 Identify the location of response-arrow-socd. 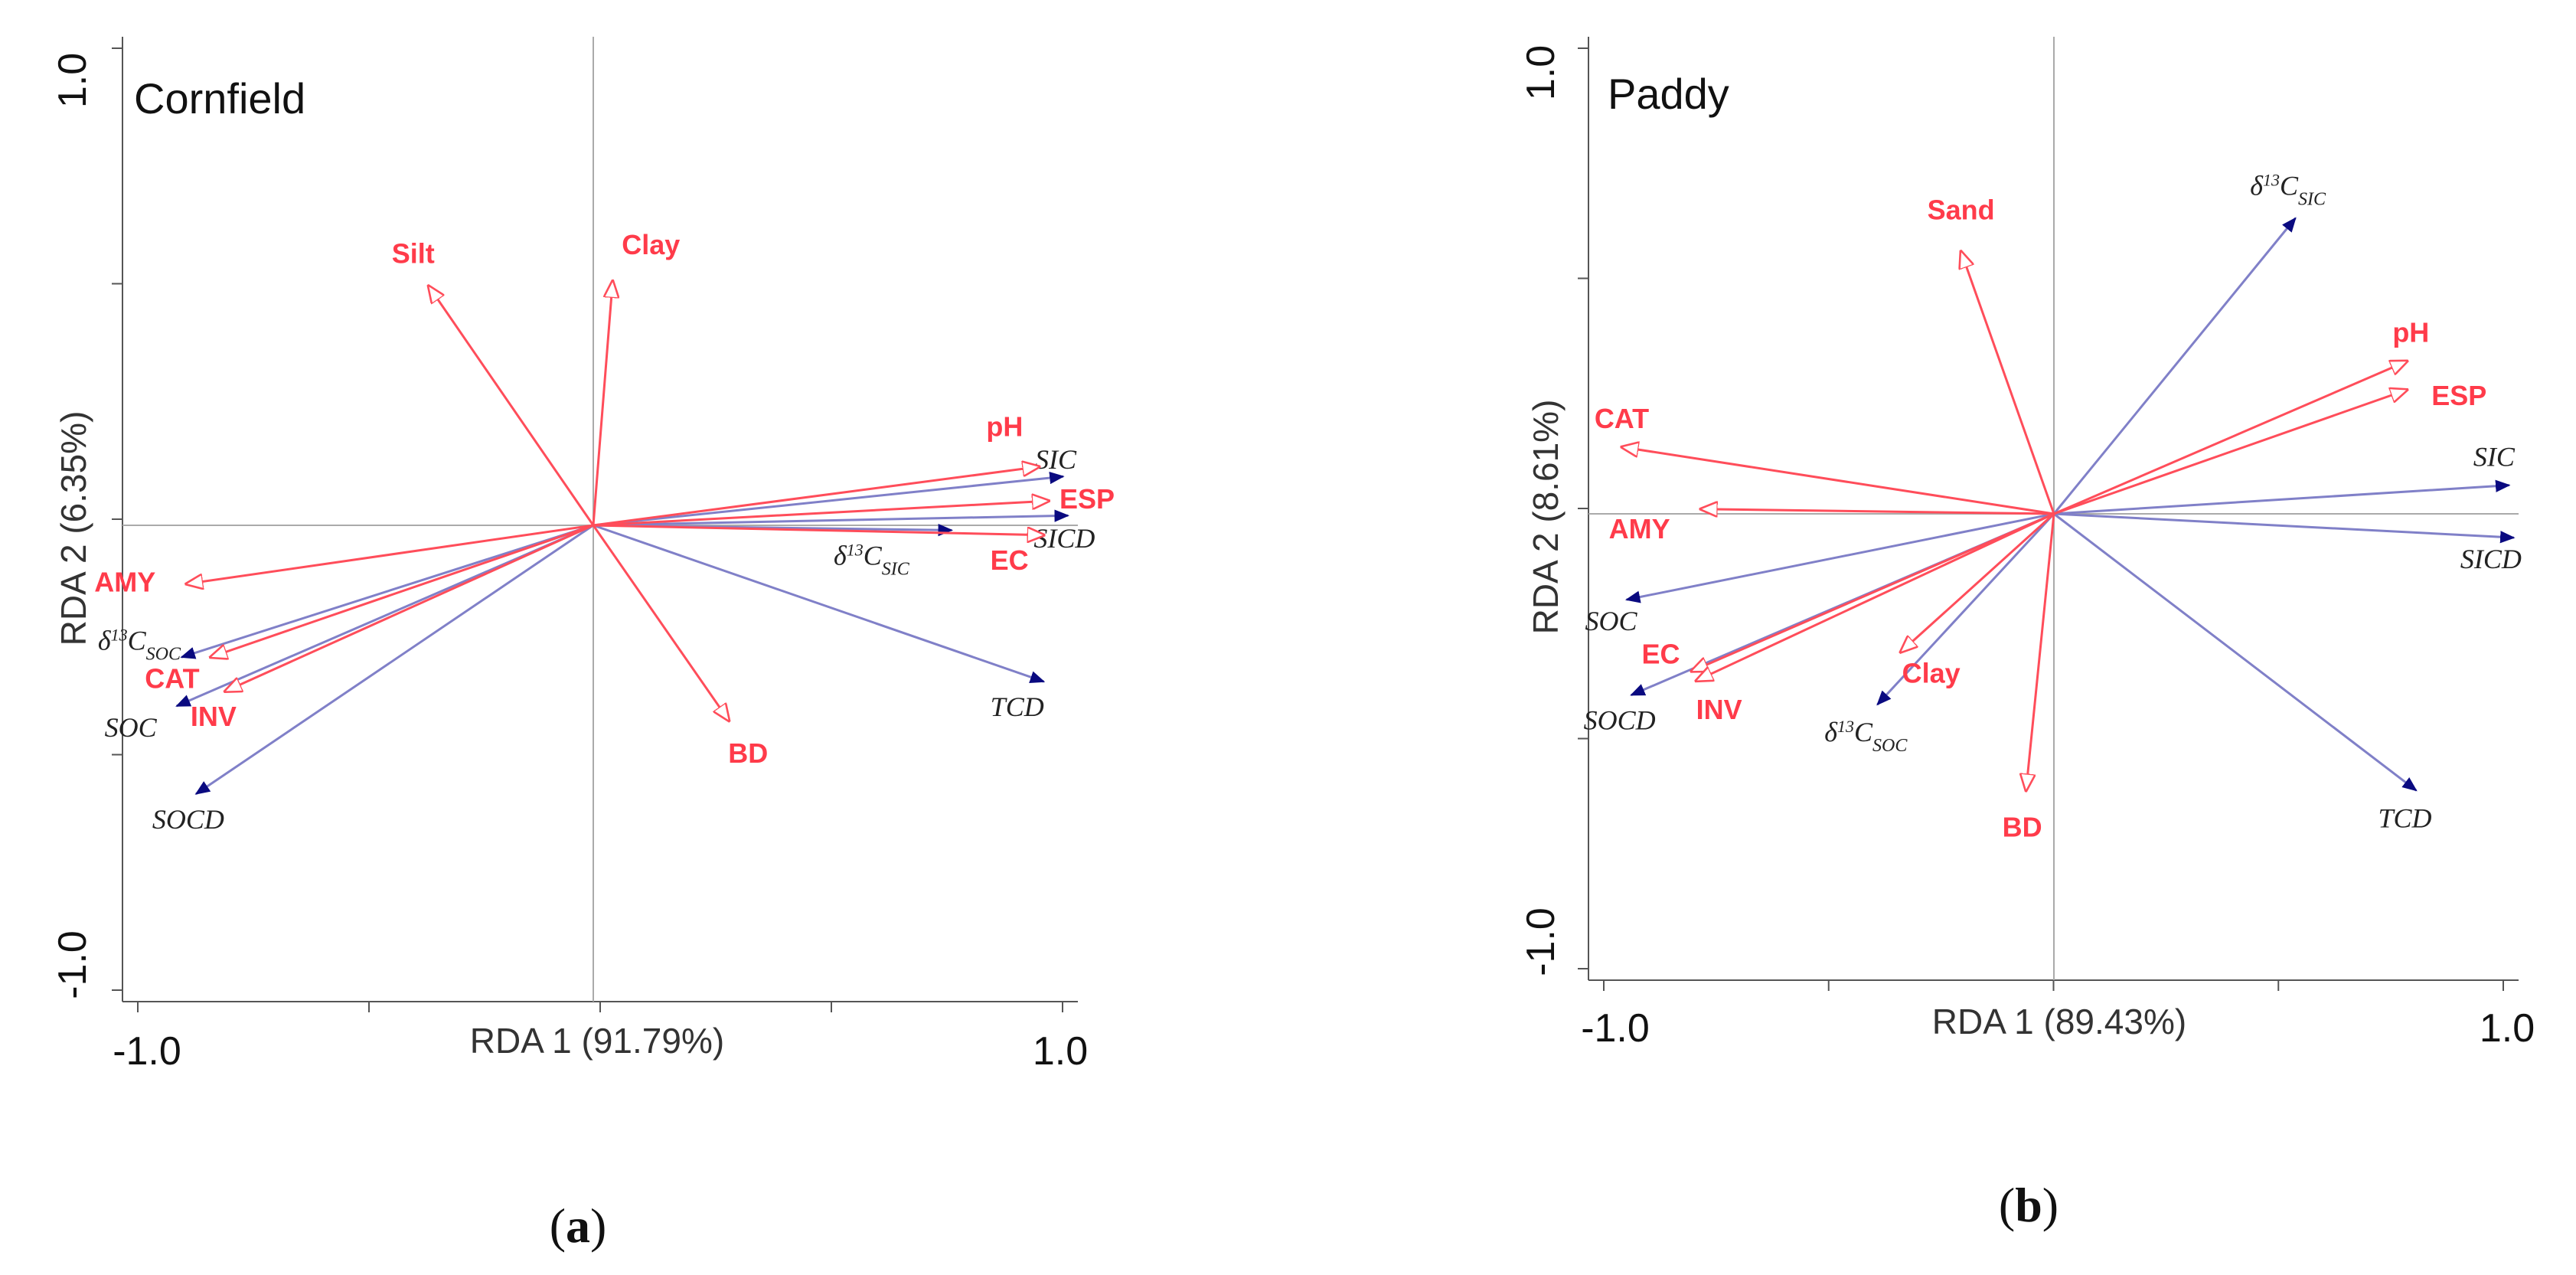
(394, 660).